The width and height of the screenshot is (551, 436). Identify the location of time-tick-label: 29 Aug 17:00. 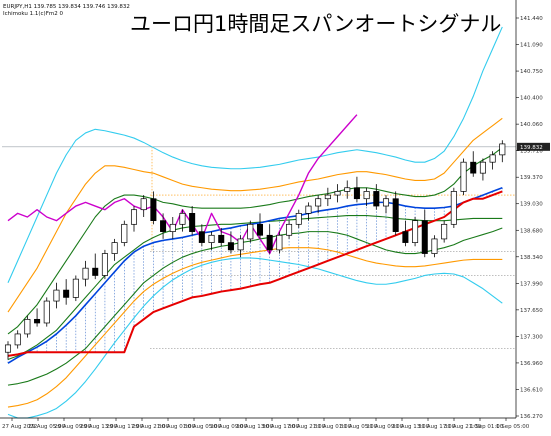
(125, 427).